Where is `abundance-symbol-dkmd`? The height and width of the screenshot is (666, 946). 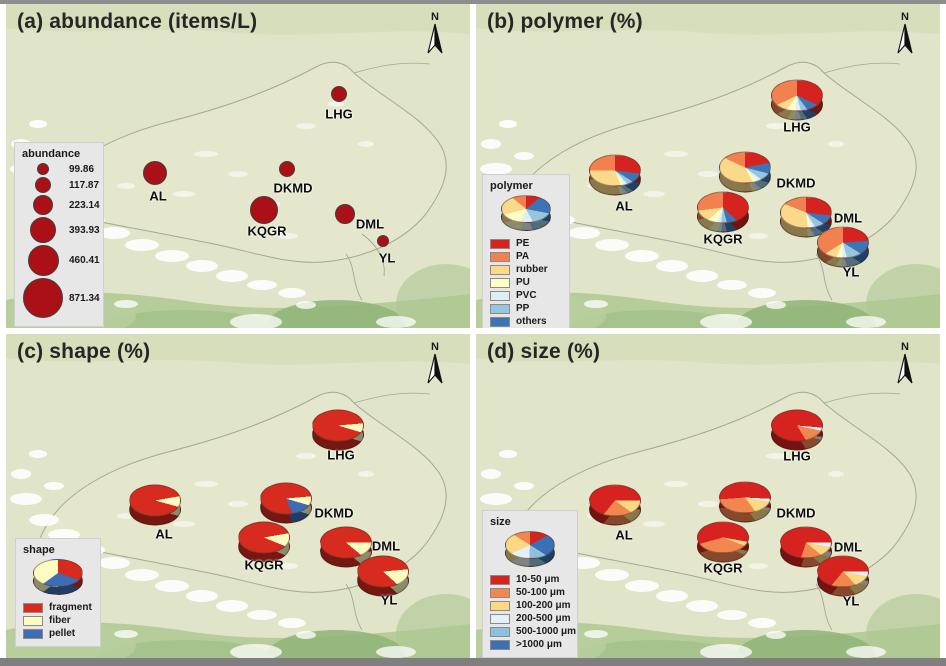
abundance-symbol-dkmd is located at coordinates (287, 169).